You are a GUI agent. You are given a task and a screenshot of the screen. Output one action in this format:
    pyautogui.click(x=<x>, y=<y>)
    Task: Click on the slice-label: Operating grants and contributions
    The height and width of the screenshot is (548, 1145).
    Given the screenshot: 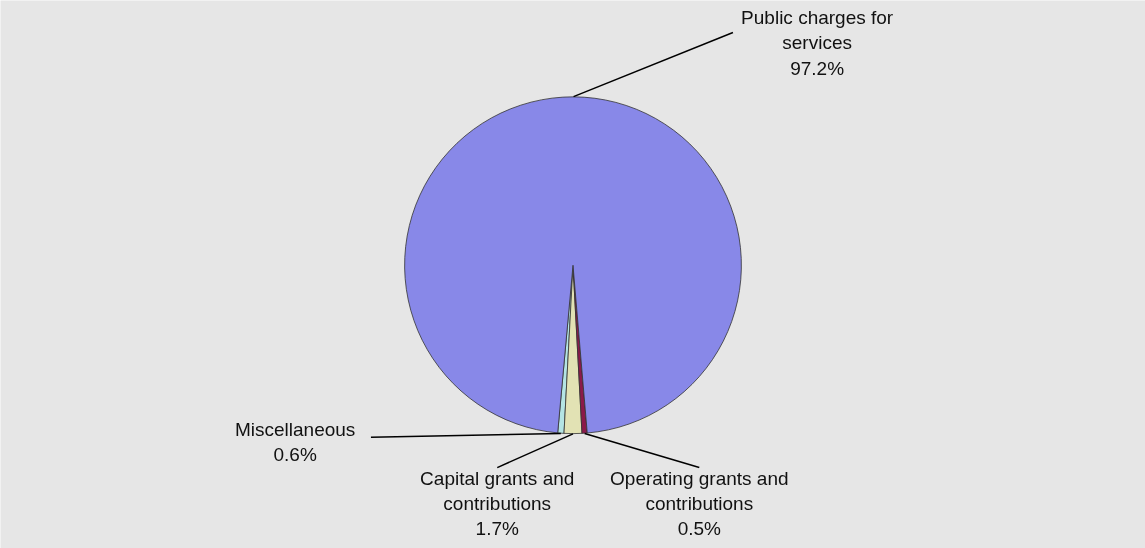 What is the action you would take?
    pyautogui.click(x=699, y=490)
    